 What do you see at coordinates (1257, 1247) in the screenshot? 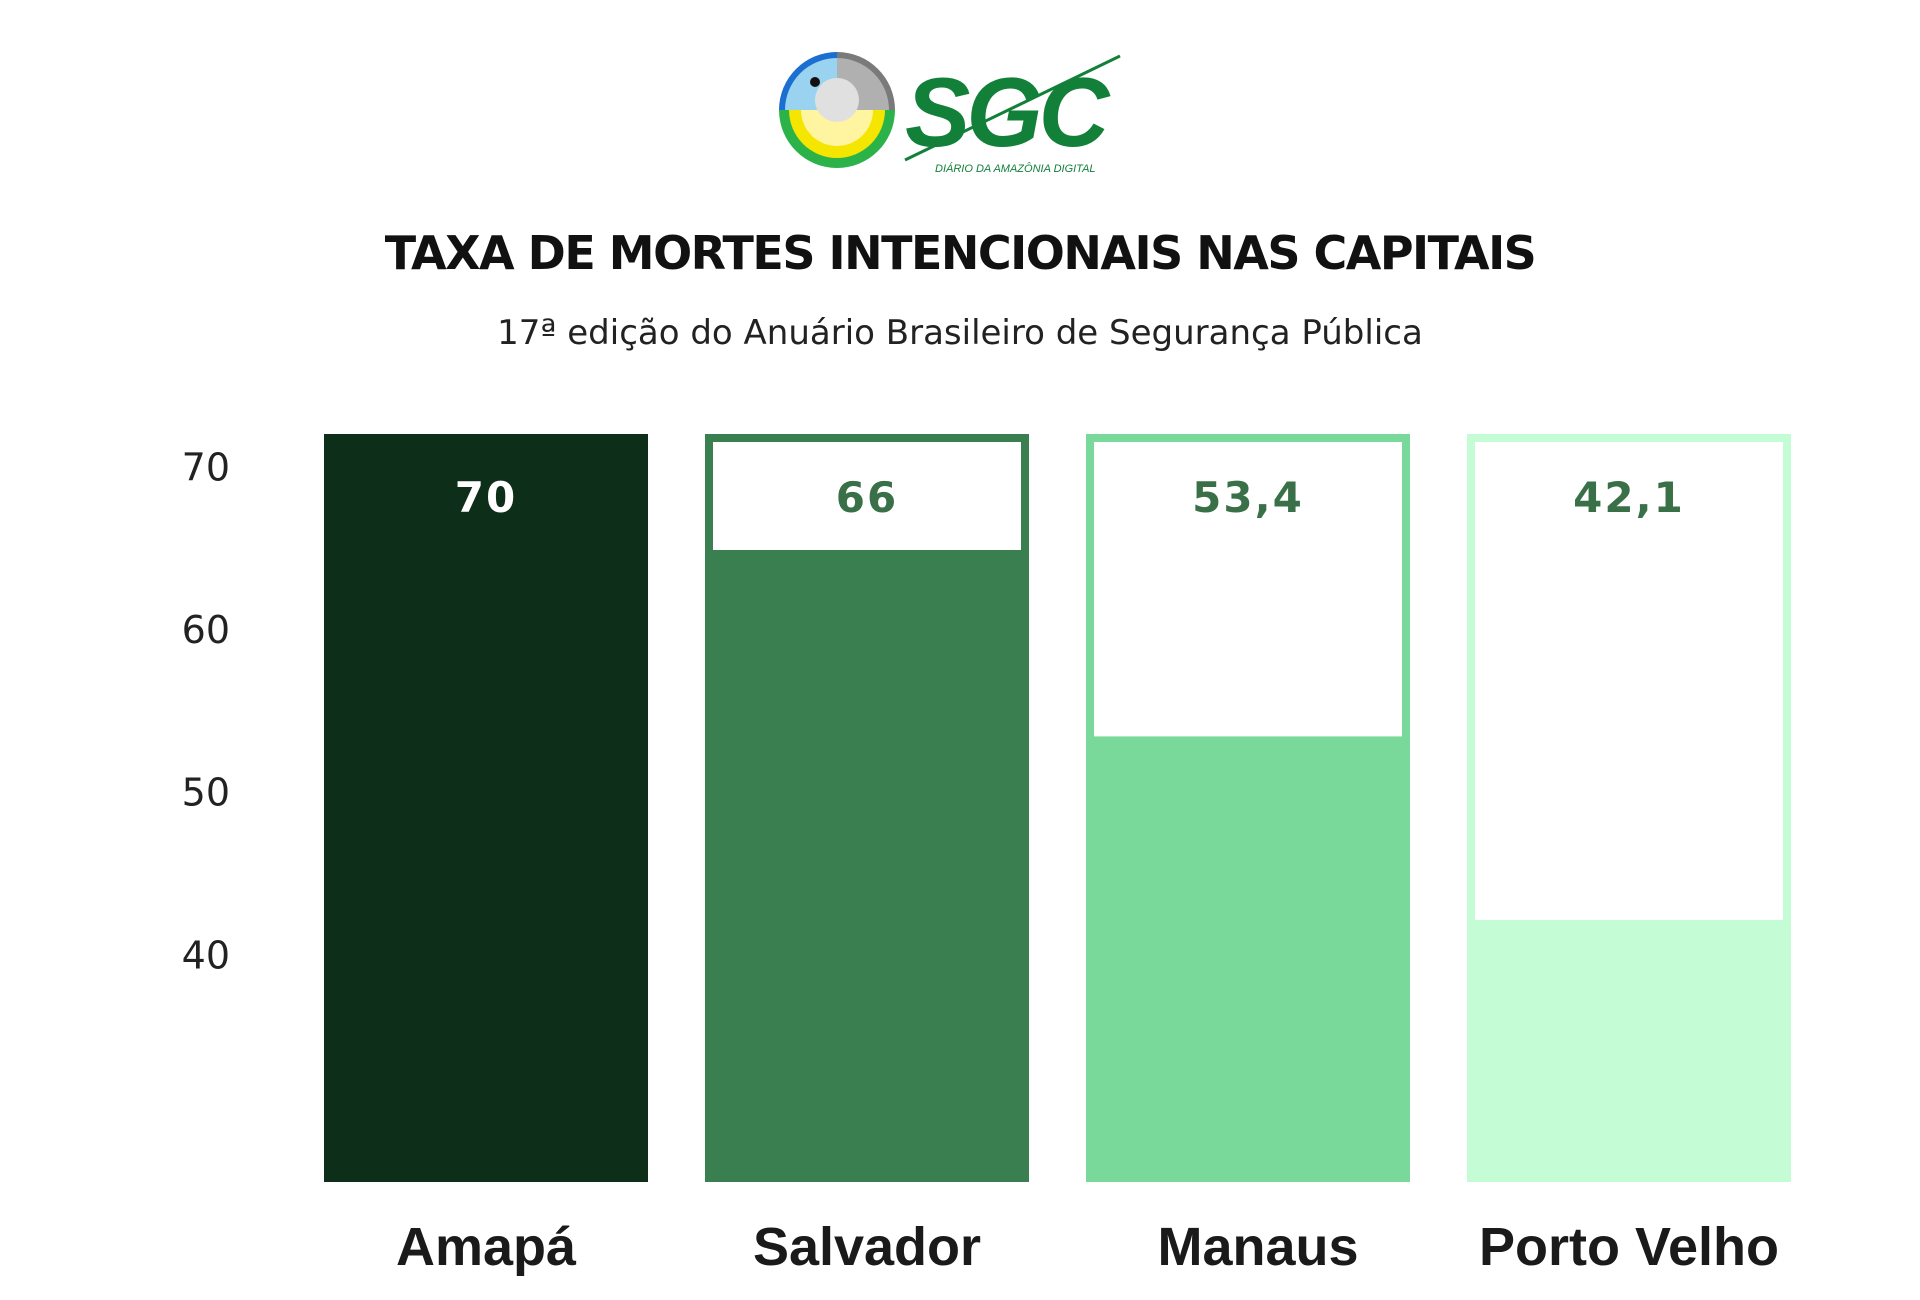
I see `category-label: Manaus` at bounding box center [1257, 1247].